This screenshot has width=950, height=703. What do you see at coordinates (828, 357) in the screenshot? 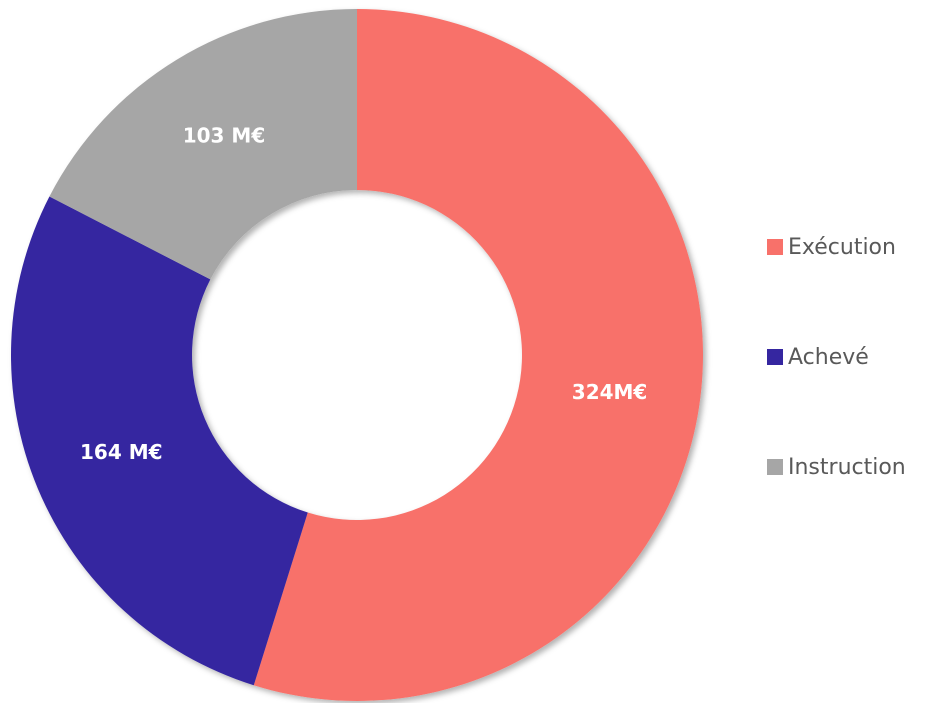
I see `legend-label: Achevé` at bounding box center [828, 357].